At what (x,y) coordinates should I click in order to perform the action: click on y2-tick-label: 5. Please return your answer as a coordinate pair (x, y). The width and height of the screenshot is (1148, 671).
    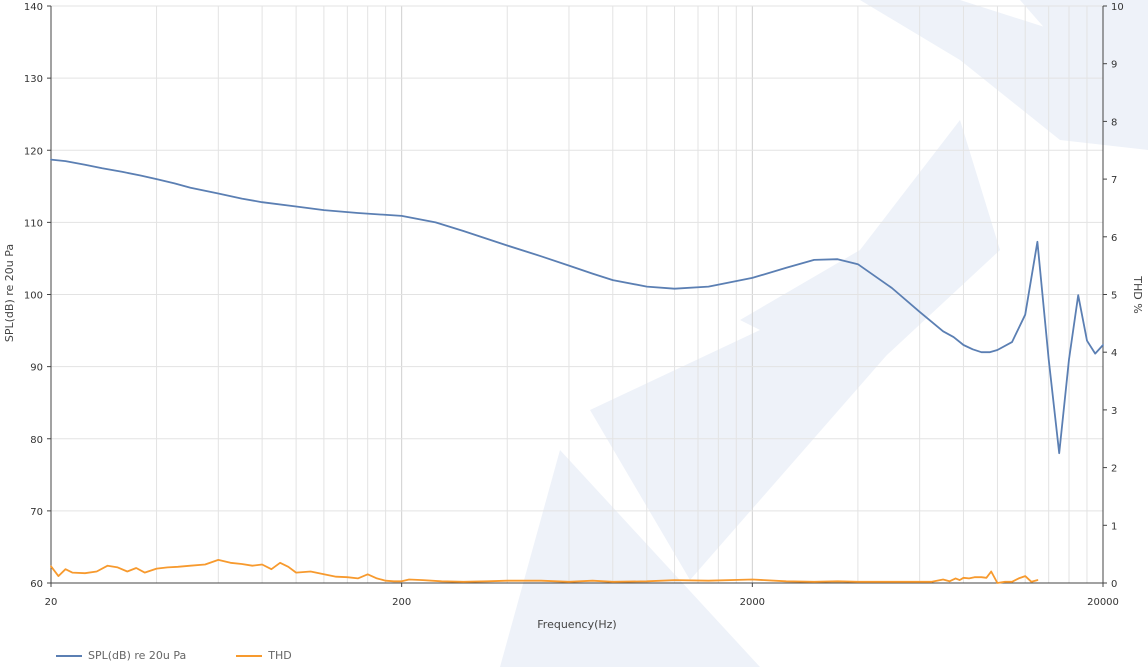
    Looking at the image, I should click on (1114, 296).